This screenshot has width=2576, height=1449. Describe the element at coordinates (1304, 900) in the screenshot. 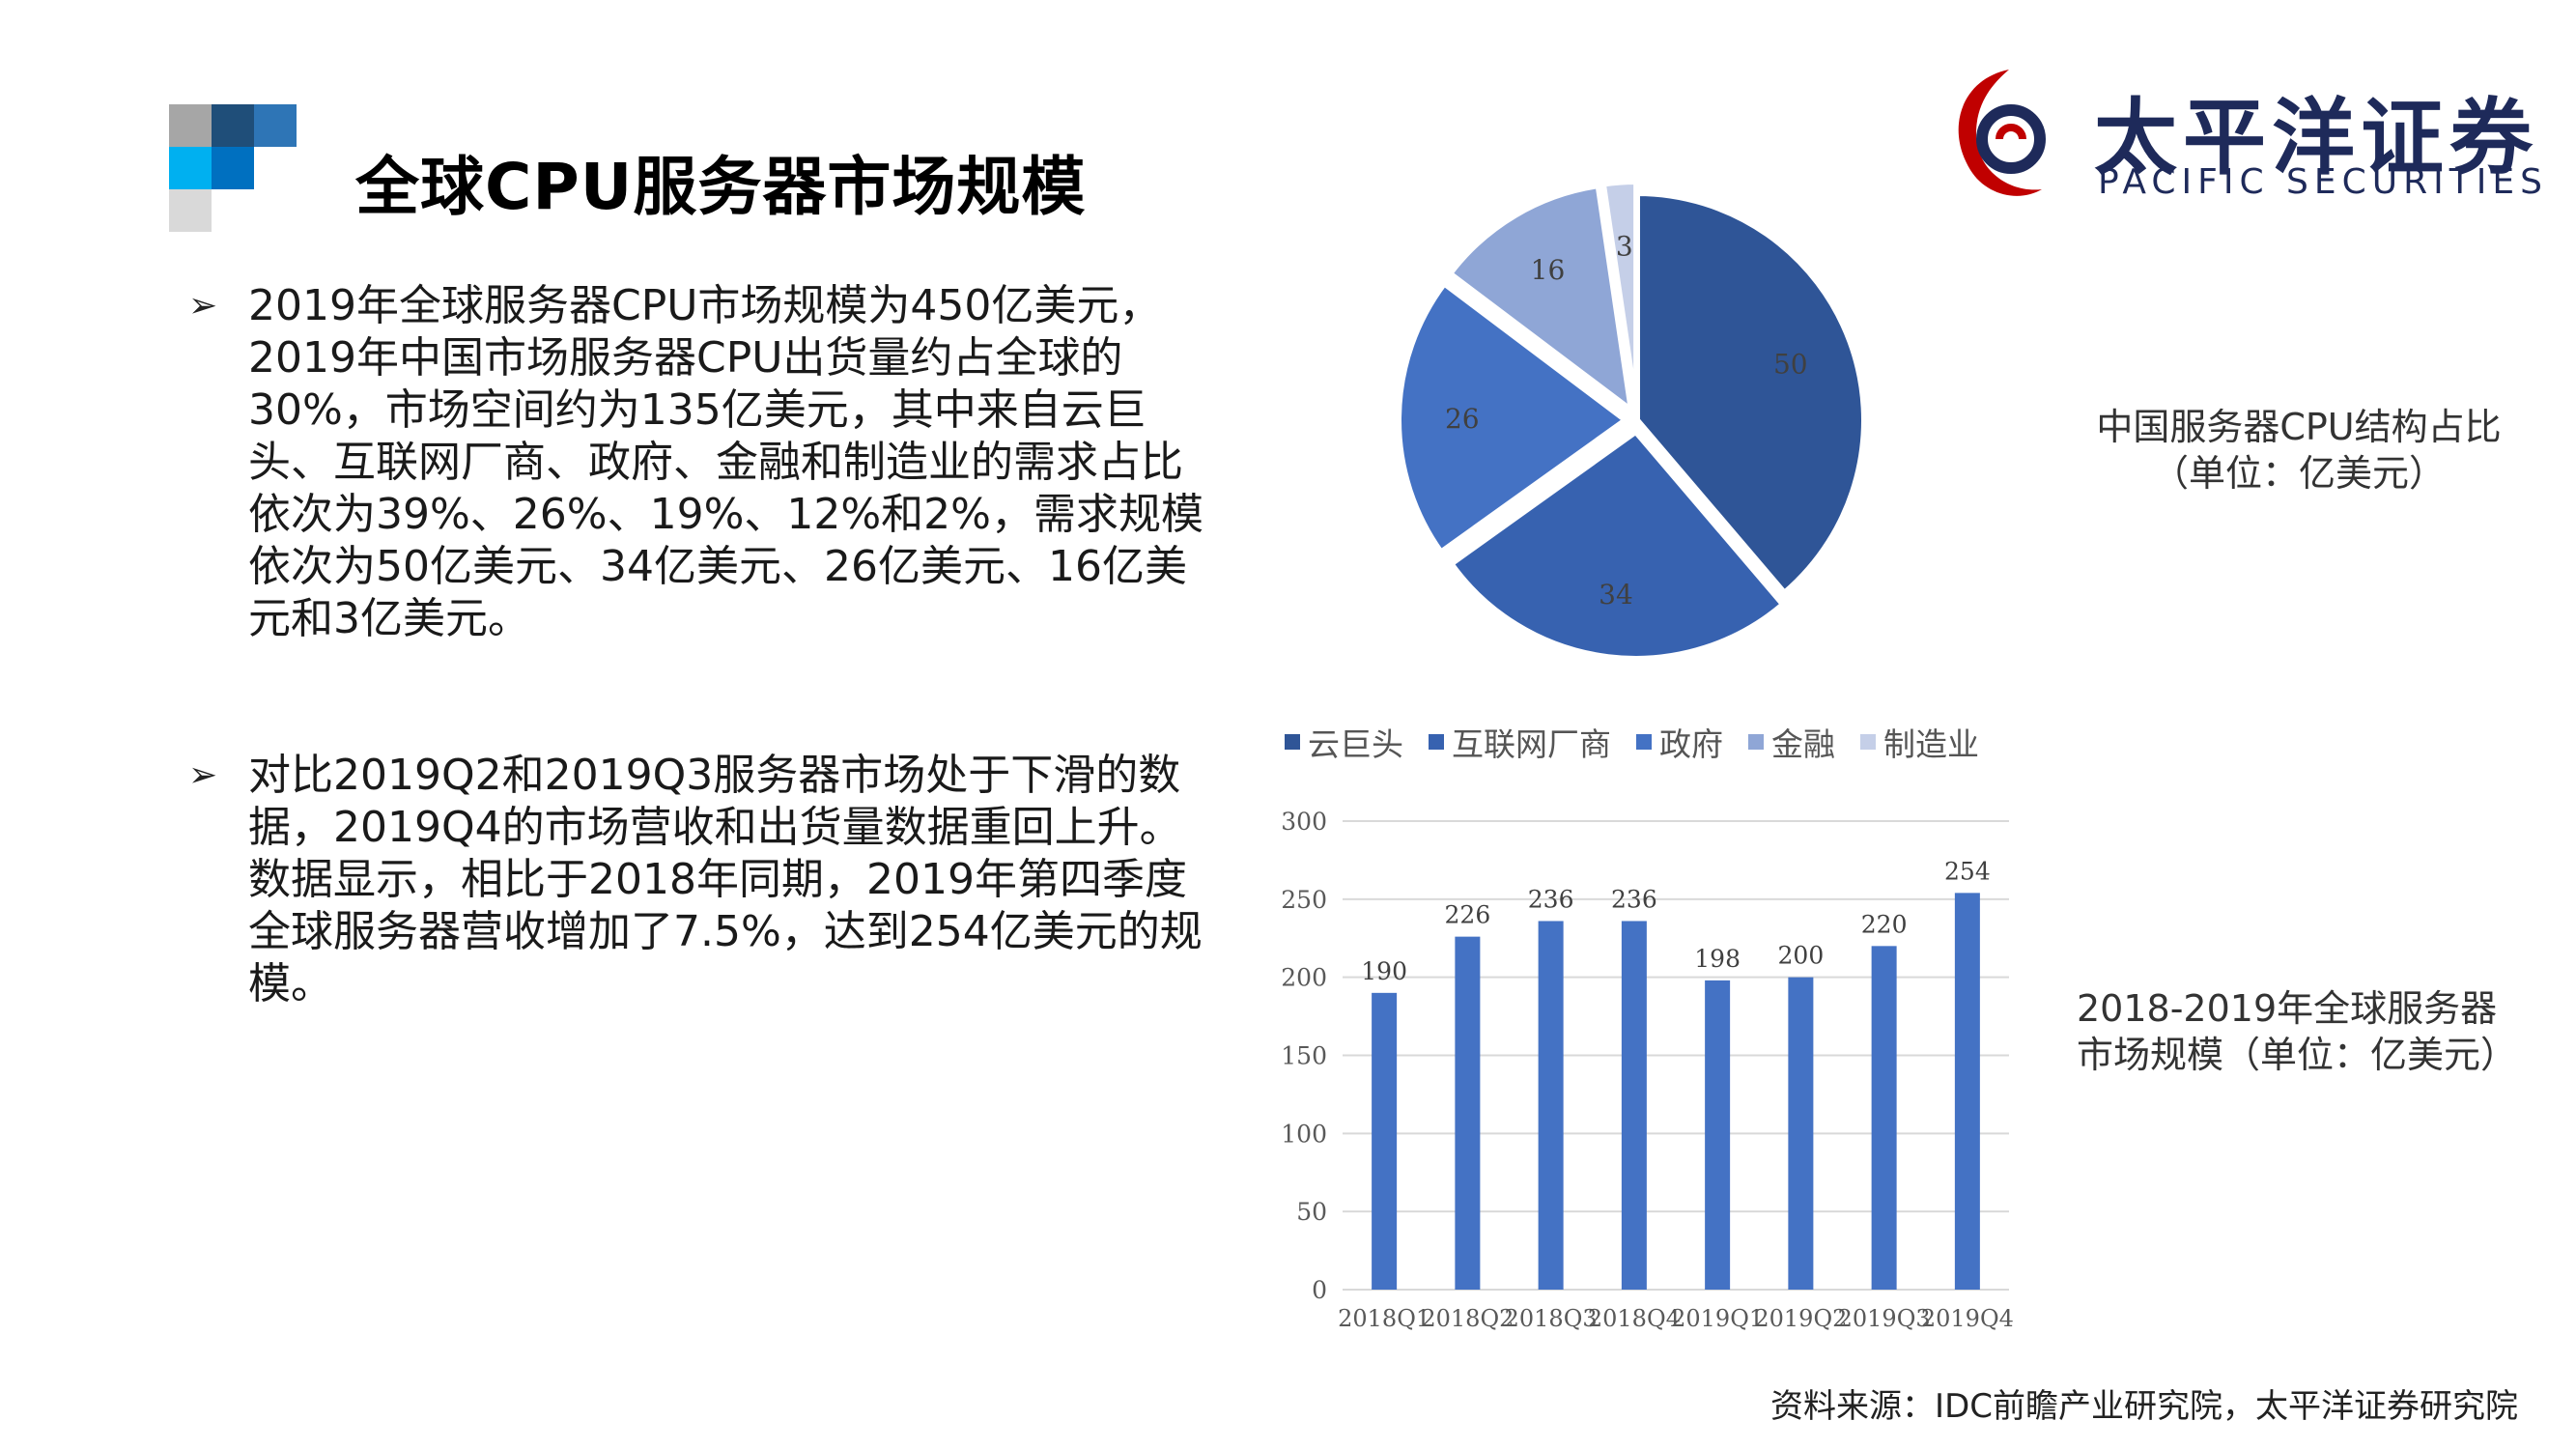

I see `y-tick-label: 250` at that location.